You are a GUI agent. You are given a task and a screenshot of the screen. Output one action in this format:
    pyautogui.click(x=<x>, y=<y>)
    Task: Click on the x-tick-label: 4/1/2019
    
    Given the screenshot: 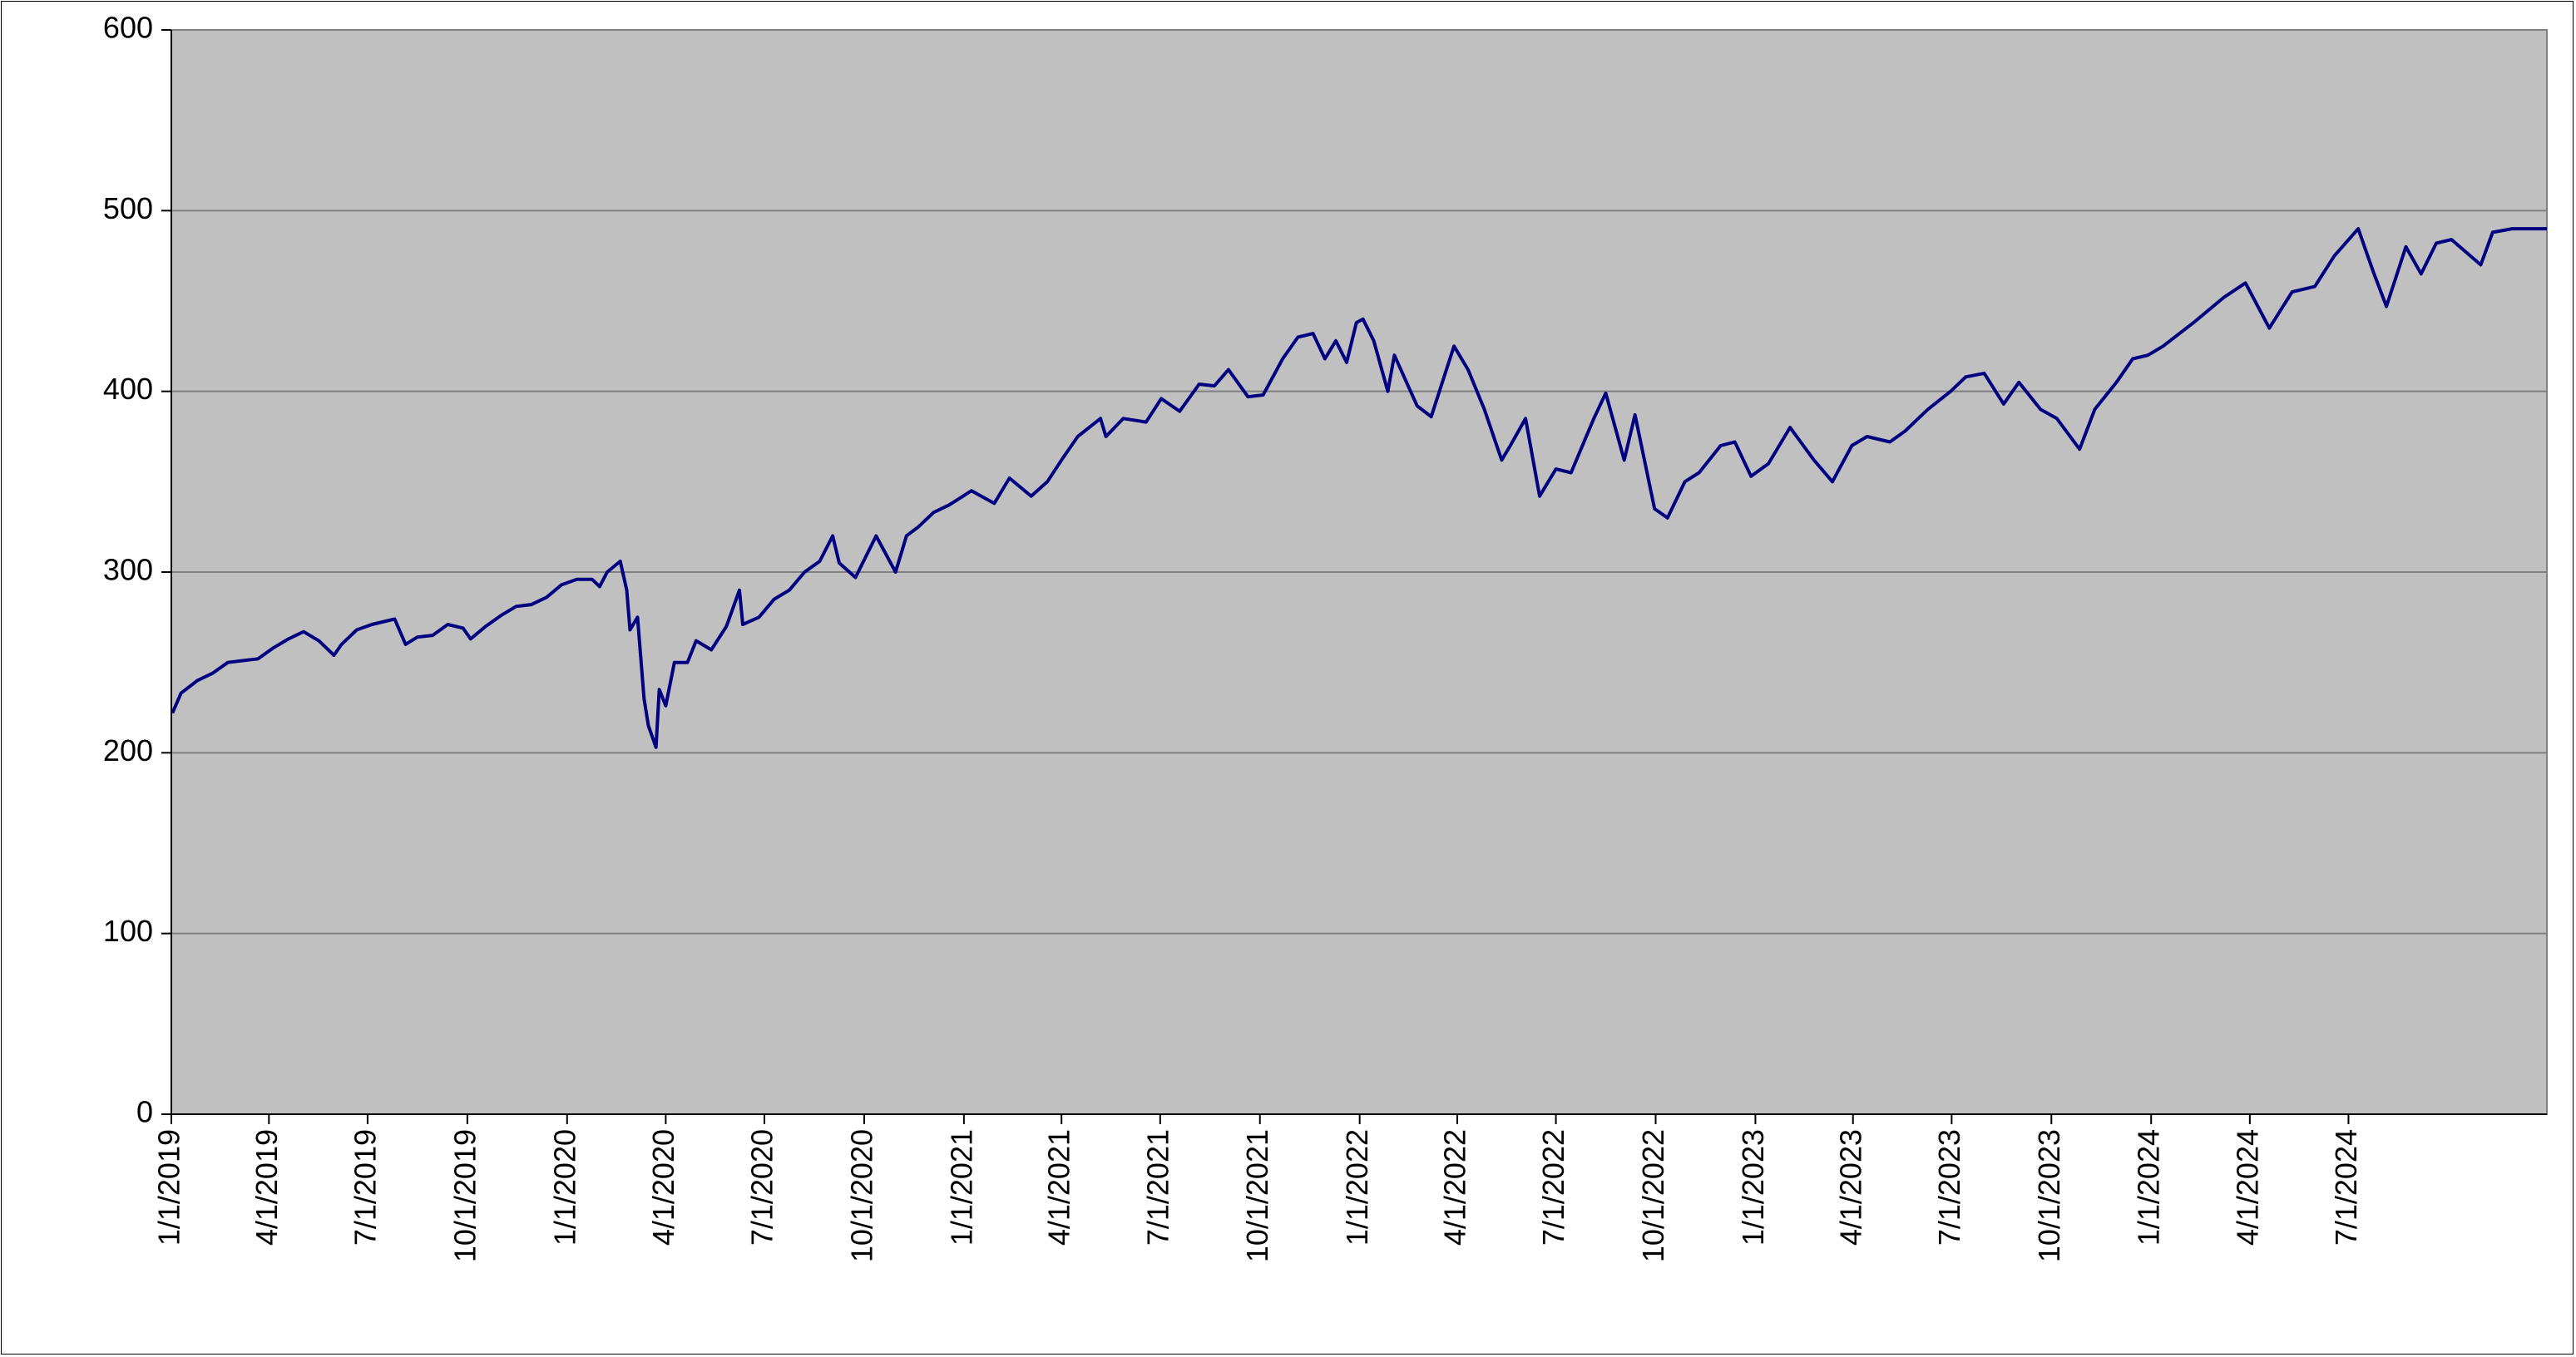 What is the action you would take?
    pyautogui.click(x=267, y=1188)
    